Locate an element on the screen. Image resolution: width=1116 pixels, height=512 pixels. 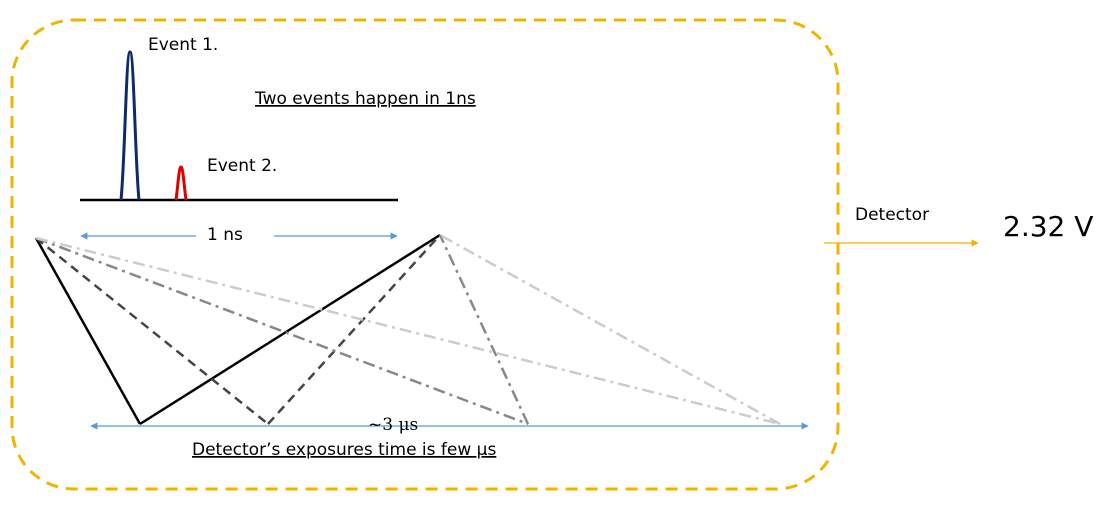
event1-pulse is located at coordinates (130, 125).